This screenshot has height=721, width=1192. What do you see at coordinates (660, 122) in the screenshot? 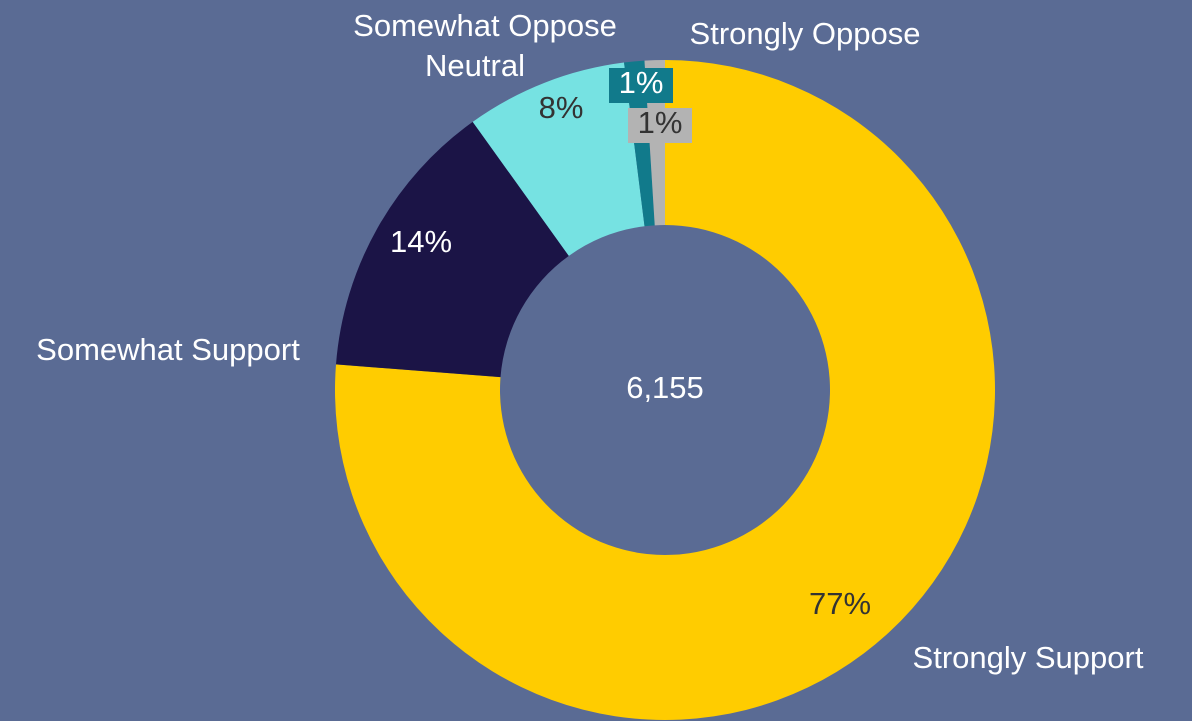
I see `value-label-strongly-oppose: 1%` at bounding box center [660, 122].